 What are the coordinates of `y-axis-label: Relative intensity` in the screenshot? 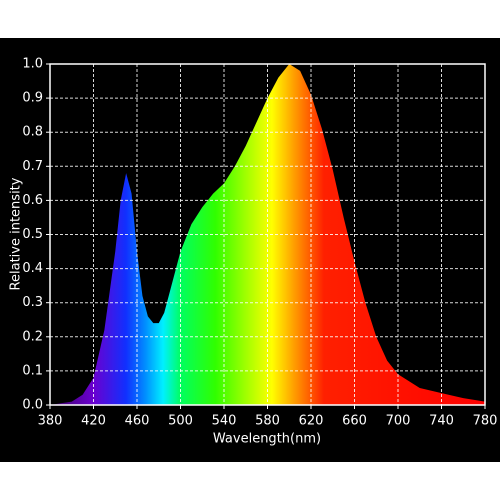 It's located at (16, 233).